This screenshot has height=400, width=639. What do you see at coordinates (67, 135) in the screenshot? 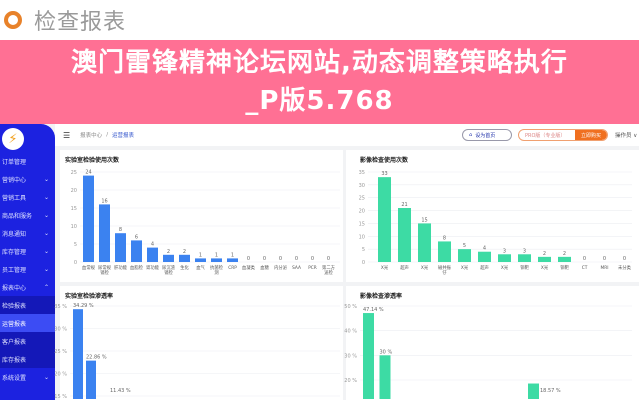
I see `menu-toggle-icon: ☰` at bounding box center [67, 135].